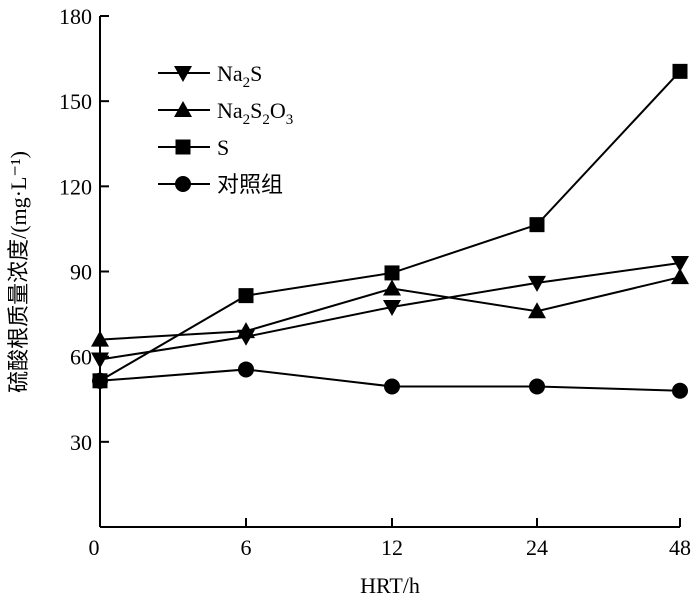 This screenshot has width=700, height=601. What do you see at coordinates (392, 547) in the screenshot?
I see `x-tick-label: 12` at bounding box center [392, 547].